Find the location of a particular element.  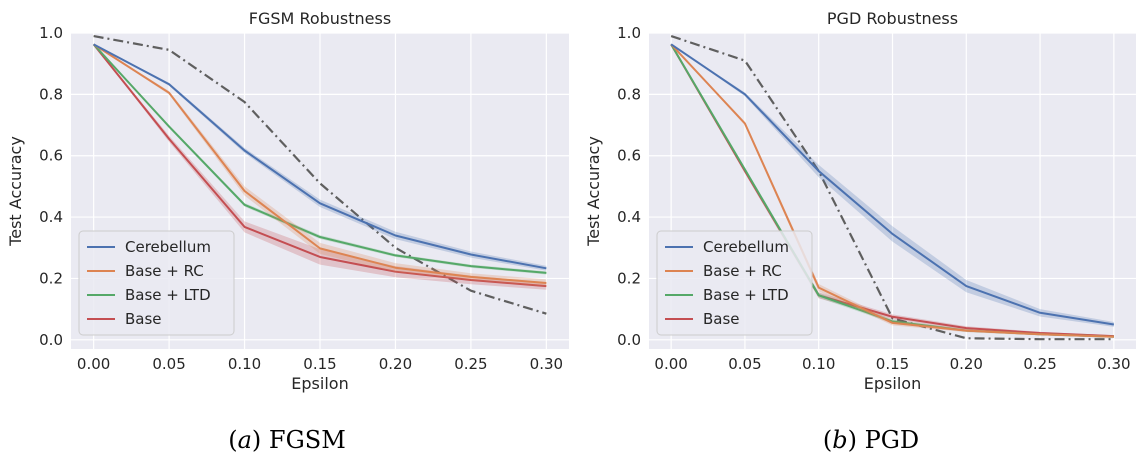

panel-caption: (a) FGSM is located at coordinates (287, 440).